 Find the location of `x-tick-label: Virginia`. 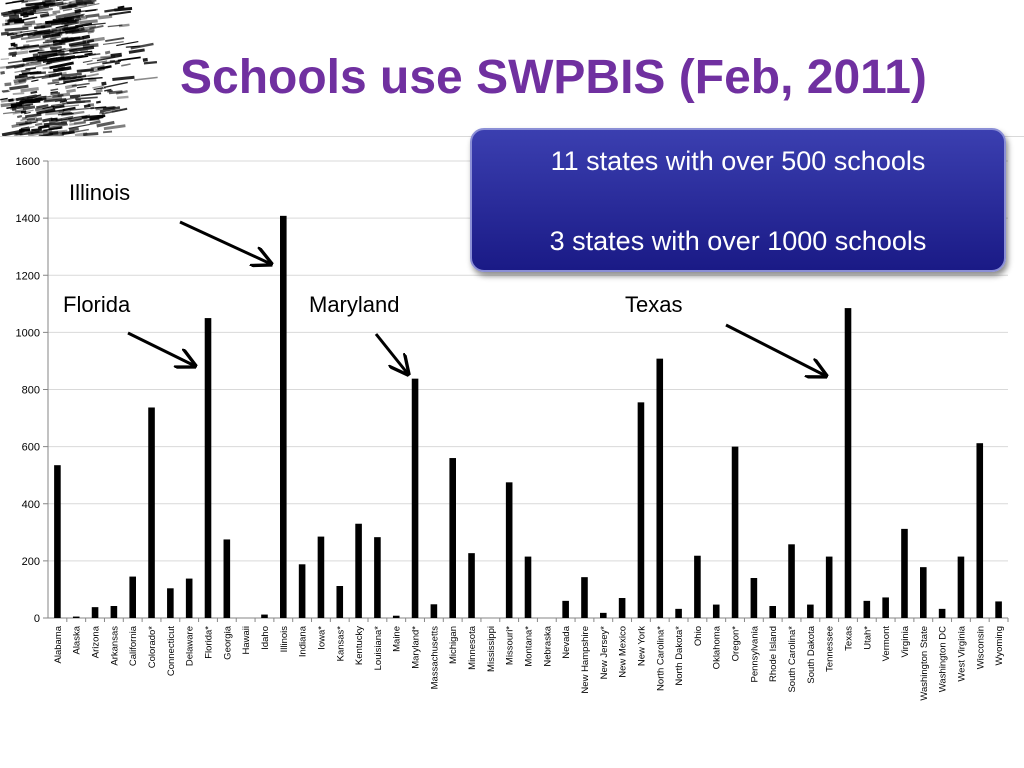

x-tick-label: Virginia is located at coordinates (905, 641).